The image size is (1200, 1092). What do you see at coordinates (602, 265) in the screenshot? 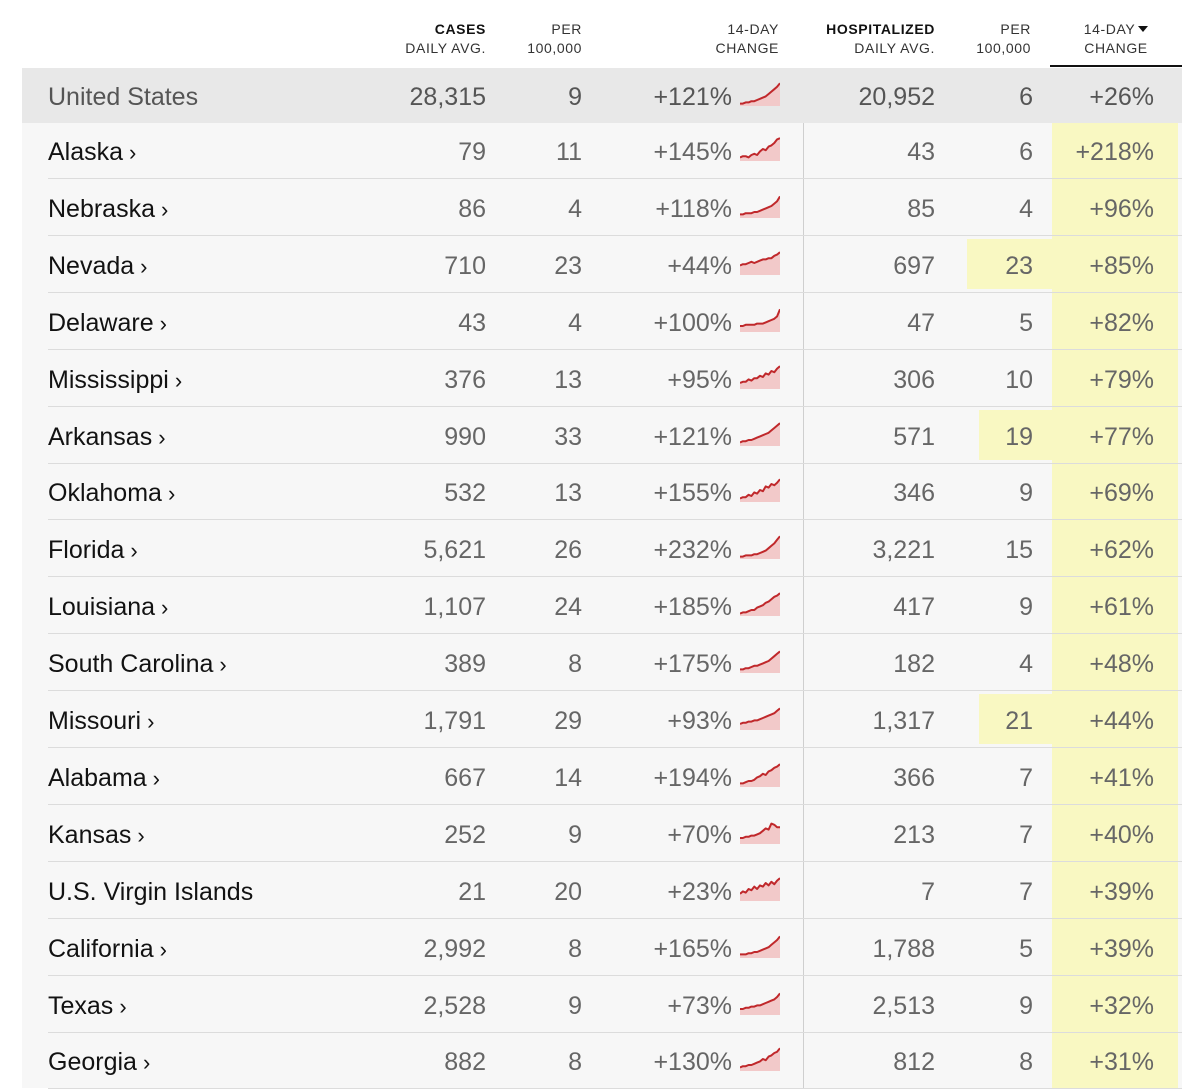
I see `table-row: Nevada › 710 23 +44% 697 23 +85%` at bounding box center [602, 265].